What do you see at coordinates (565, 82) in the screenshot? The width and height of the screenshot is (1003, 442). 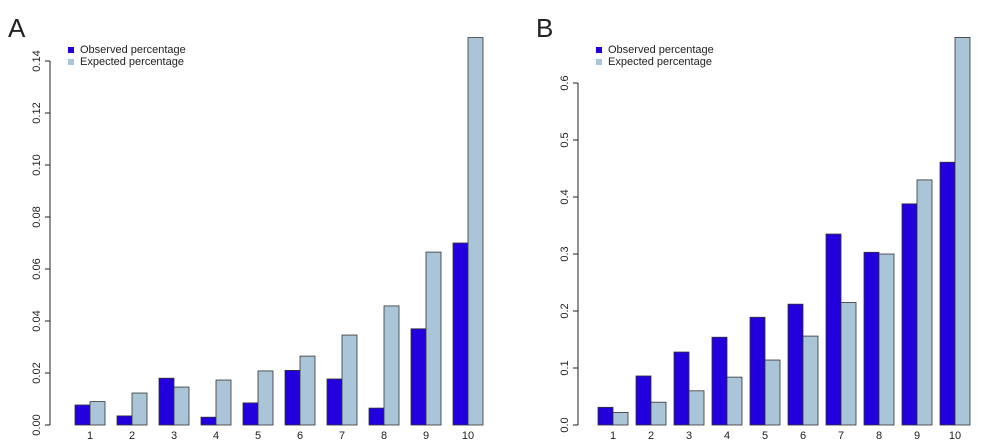 I see `y-tick-label: 0.6` at bounding box center [565, 82].